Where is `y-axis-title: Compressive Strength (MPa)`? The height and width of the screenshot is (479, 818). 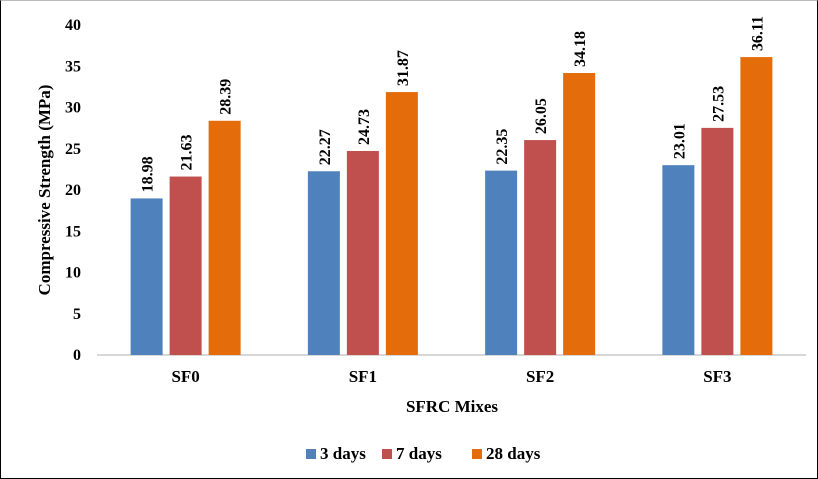
y-axis-title: Compressive Strength (MPa) is located at coordinates (44, 190).